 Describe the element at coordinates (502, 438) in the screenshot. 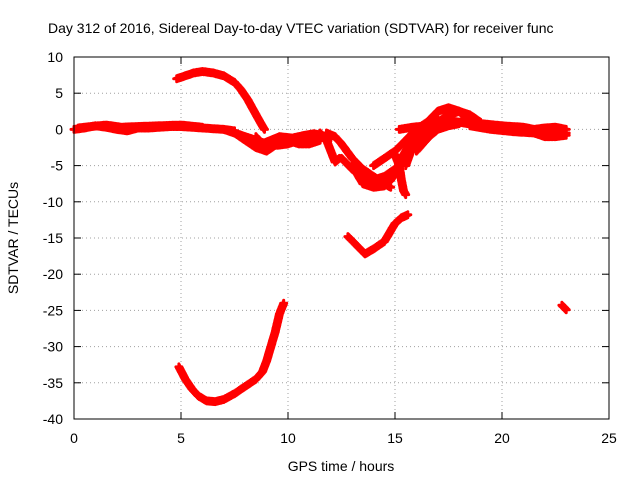

I see `x-tick-label: 20` at that location.